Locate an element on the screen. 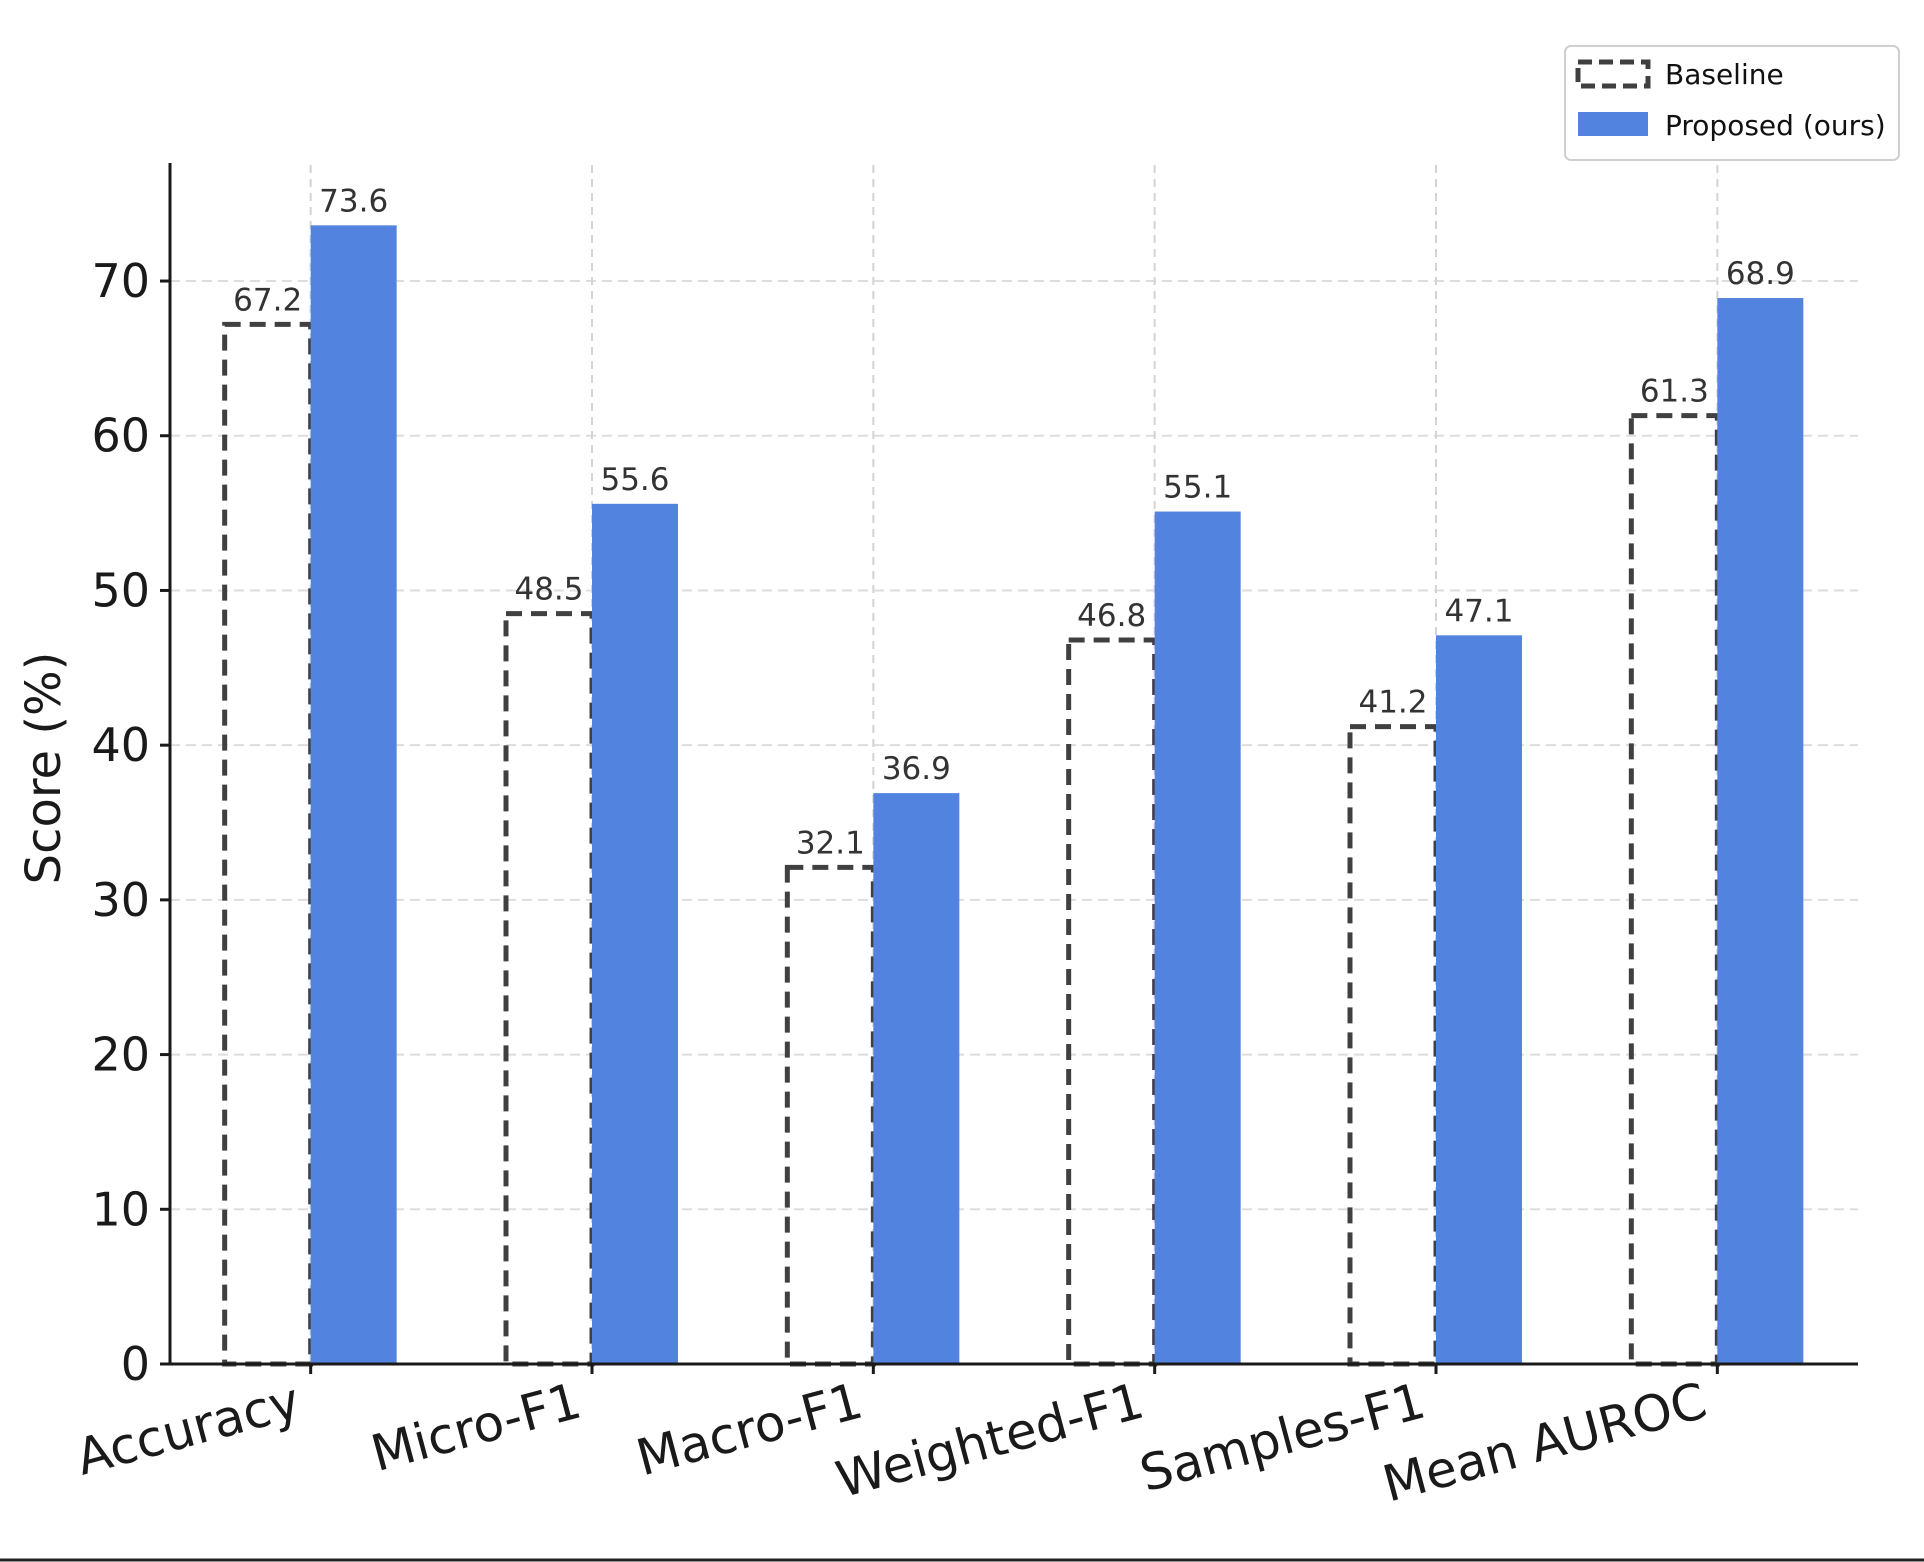  x-tick-label-5: Mean AUROC is located at coordinates (1545, 1443).